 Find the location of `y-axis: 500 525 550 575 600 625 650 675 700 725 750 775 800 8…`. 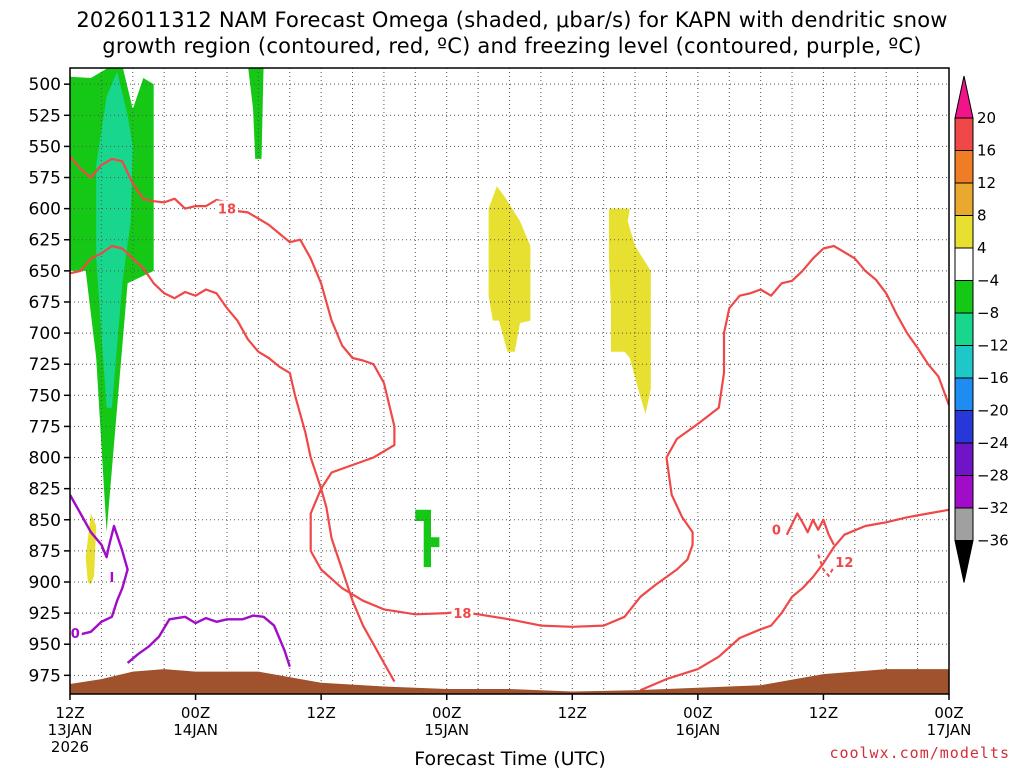

y-axis: 500 525 550 575 600 625 650 675 700 725 750 775 800 8… is located at coordinates (49, 380).